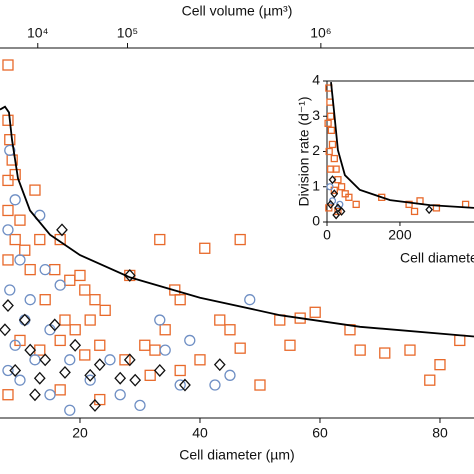  I want to click on inset-y-tick-label: 3, so click(316, 115).